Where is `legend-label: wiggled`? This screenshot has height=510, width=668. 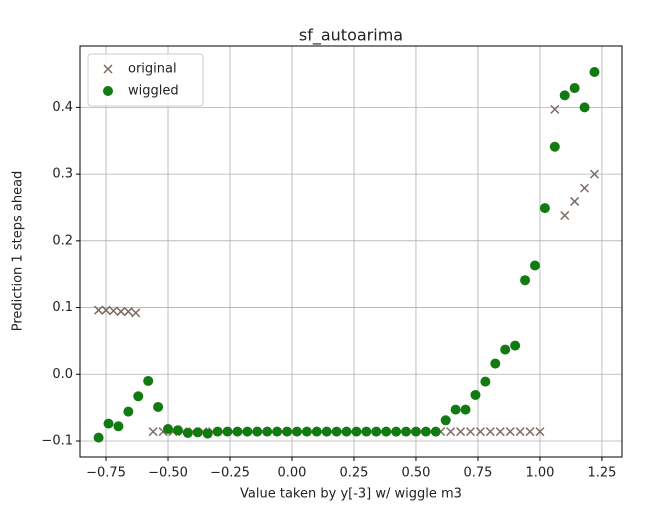 legend-label: wiggled is located at coordinates (153, 91).